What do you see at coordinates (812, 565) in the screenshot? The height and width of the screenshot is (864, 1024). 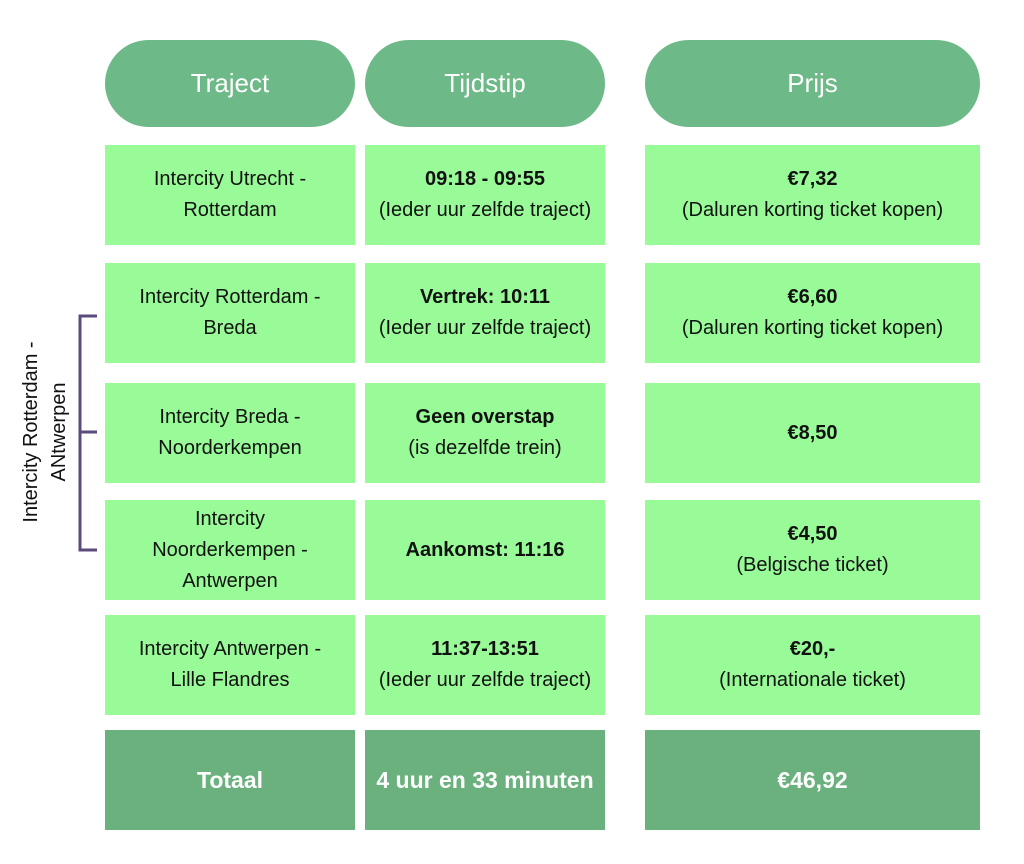 I see `cell-text: (Belgische ticket)` at bounding box center [812, 565].